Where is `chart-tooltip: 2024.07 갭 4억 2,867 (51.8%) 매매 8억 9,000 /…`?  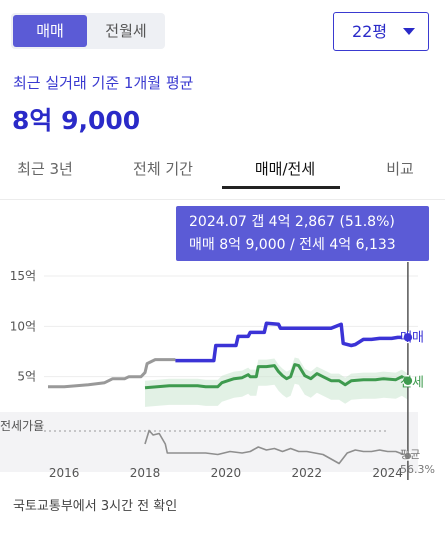 chart-tooltip: 2024.07 갭 4억 2,867 (51.8%) 매매 8억 9,000 /… is located at coordinates (302, 233).